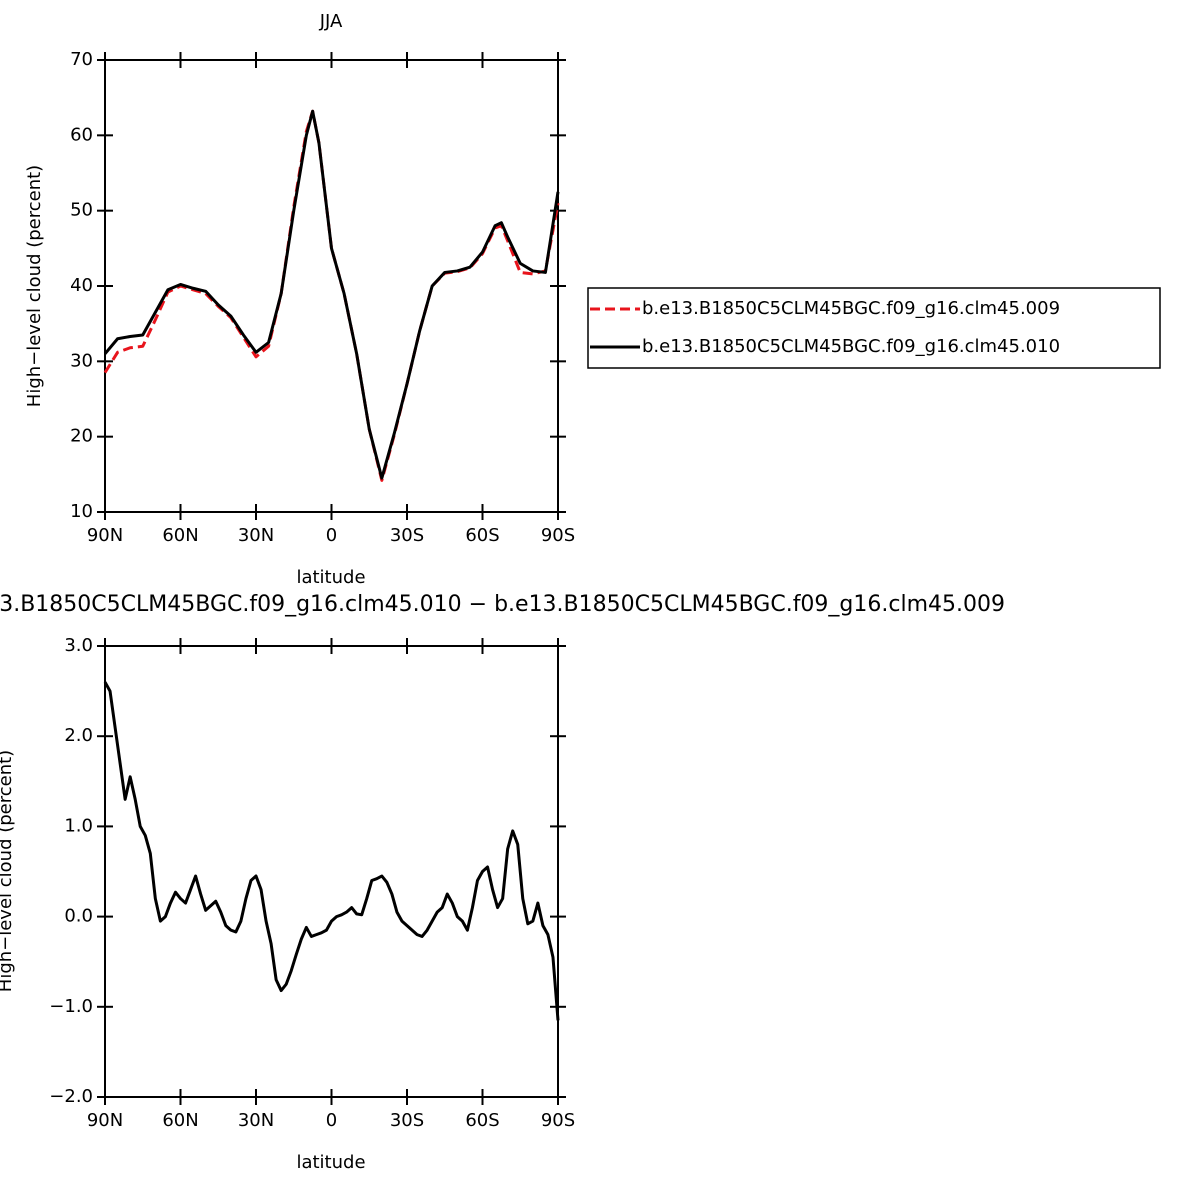  What do you see at coordinates (81, 511) in the screenshot?
I see `y-tick-label: 10` at bounding box center [81, 511].